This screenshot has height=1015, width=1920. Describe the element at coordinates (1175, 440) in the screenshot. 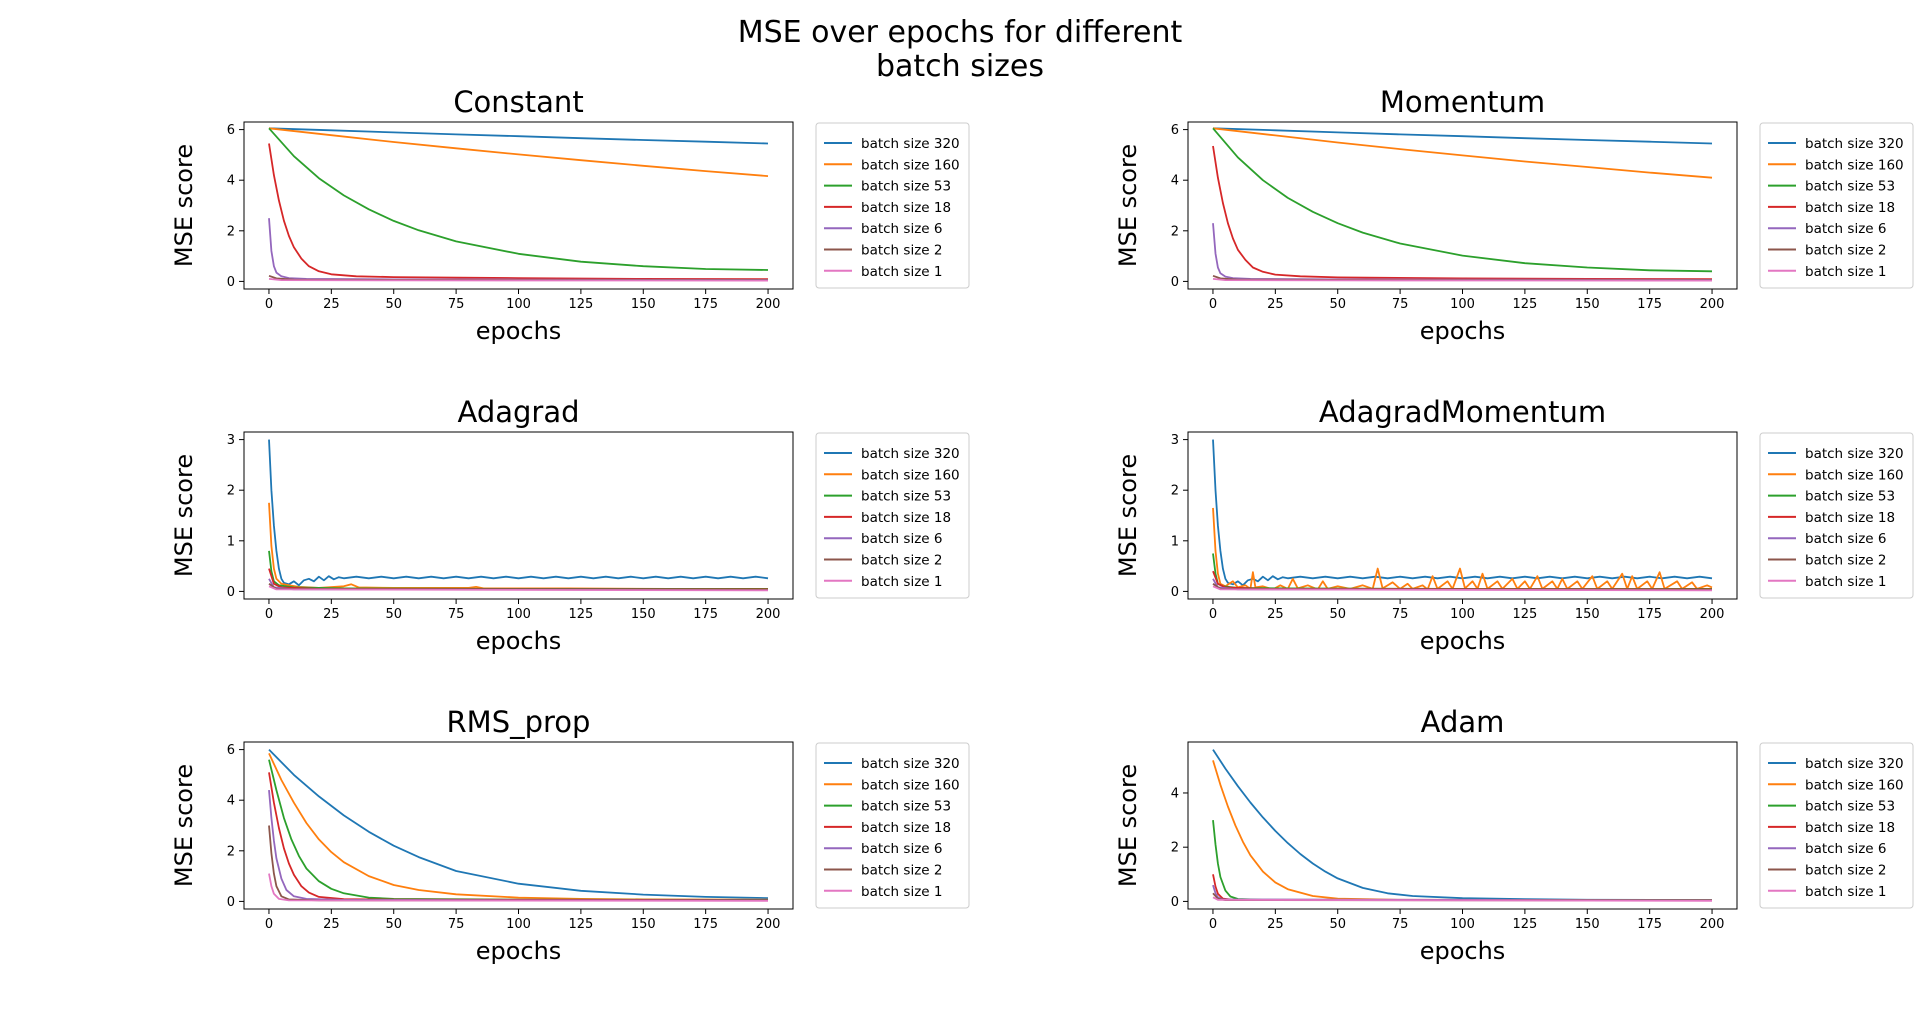

I see `y-tick-label: 3` at that location.